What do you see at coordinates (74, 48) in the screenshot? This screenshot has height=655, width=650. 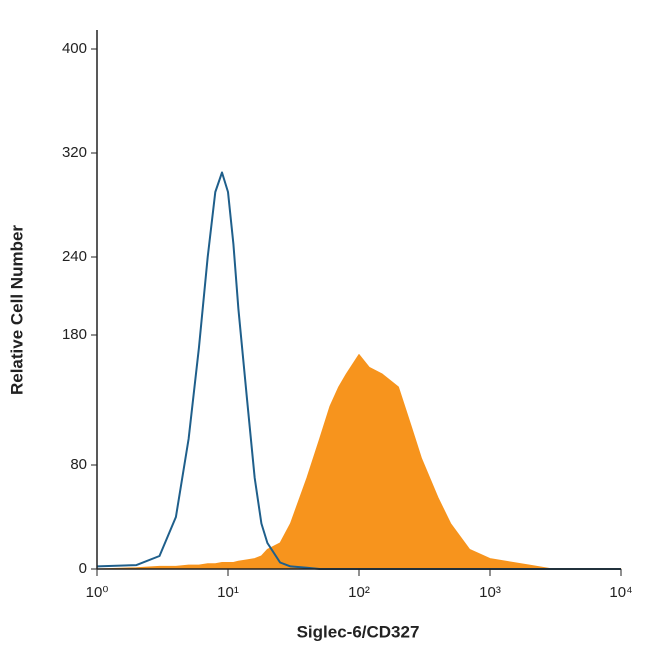 I see `y-tick-label: 400` at bounding box center [74, 48].